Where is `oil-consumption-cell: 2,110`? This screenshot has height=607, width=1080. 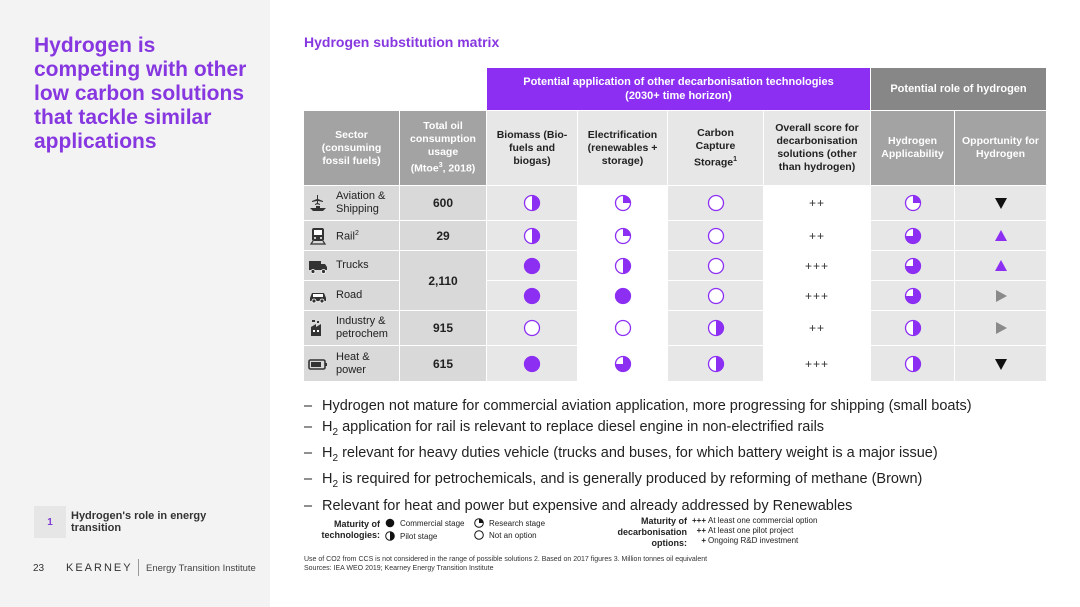 oil-consumption-cell: 2,110 is located at coordinates (443, 280).